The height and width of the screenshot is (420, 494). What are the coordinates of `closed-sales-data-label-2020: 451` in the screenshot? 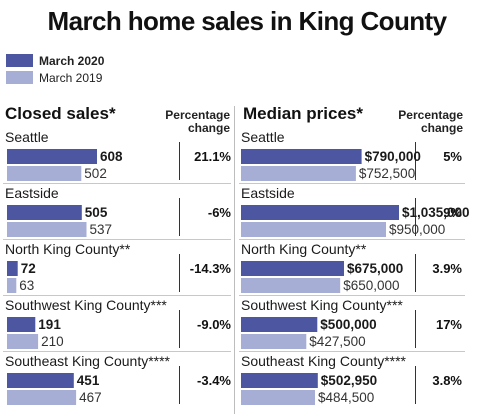 It's located at (88, 380).